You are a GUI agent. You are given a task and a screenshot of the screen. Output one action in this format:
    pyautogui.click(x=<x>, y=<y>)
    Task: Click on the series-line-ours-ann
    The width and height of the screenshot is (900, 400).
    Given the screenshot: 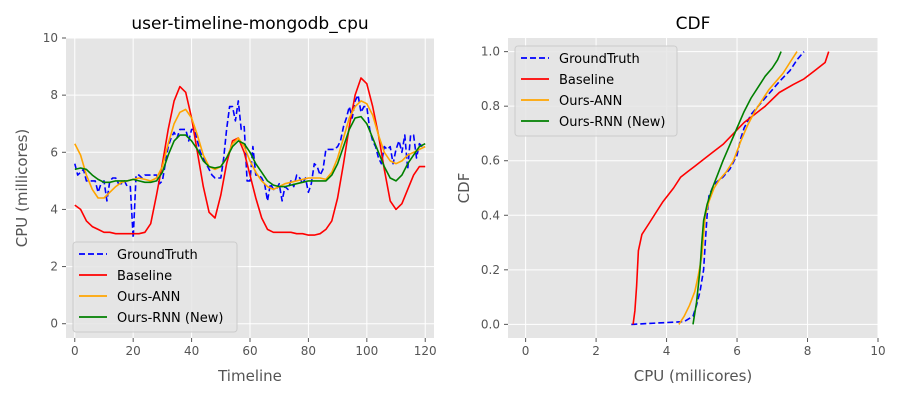 What is the action you would take?
    pyautogui.click(x=738, y=188)
    